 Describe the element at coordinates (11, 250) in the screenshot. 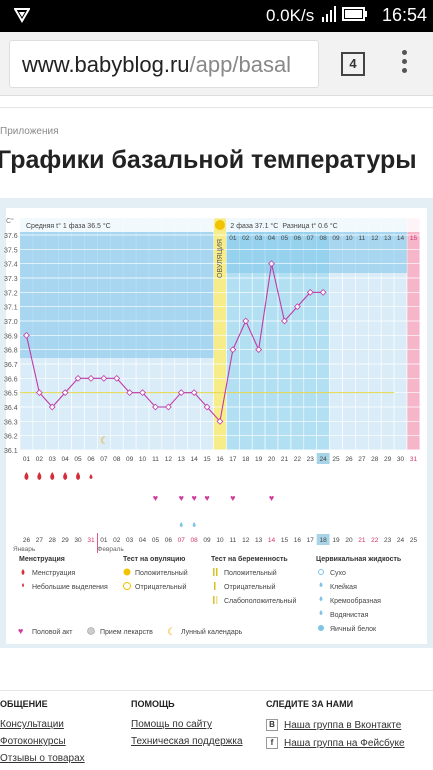

I see `y-tick-label: 37.5` at that location.